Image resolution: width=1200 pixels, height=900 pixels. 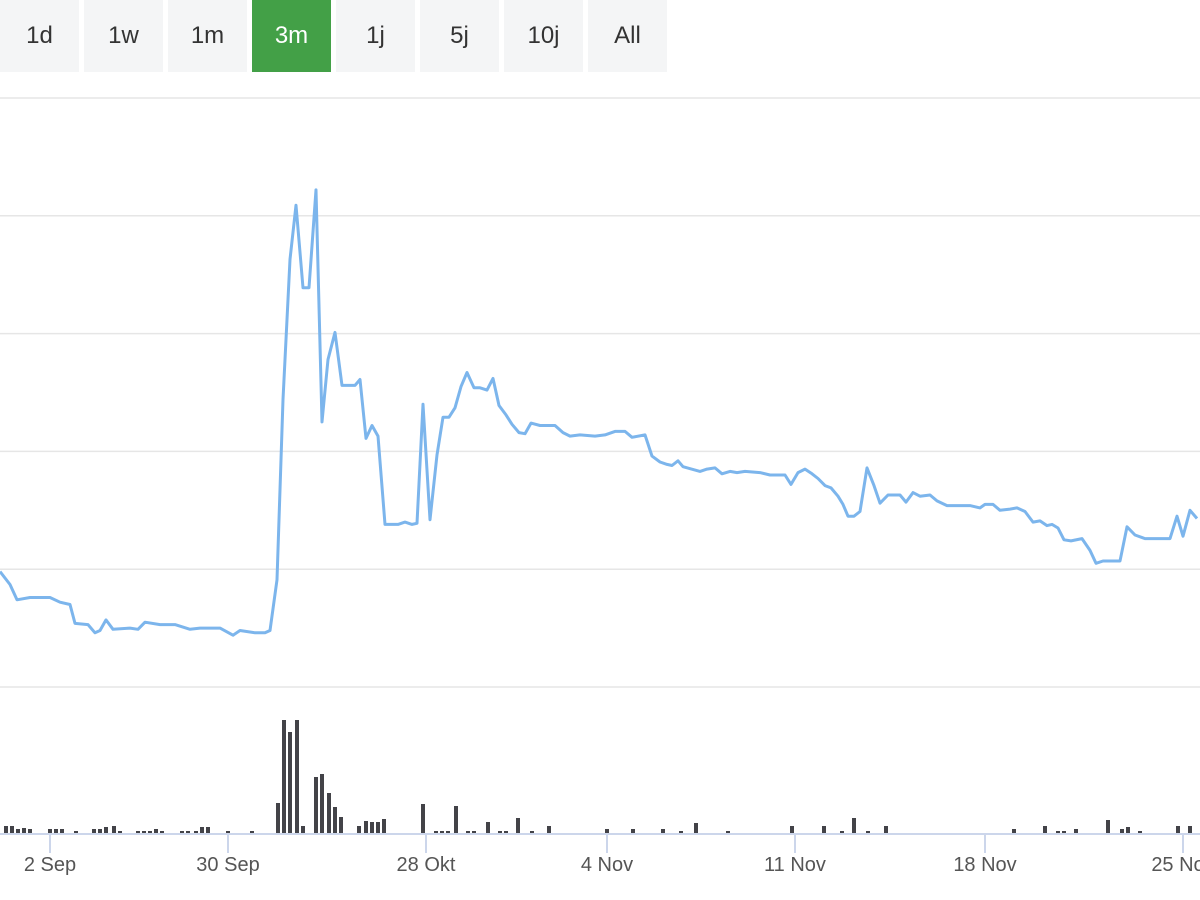 What do you see at coordinates (795, 865) in the screenshot?
I see `x-tick-label: 11 Nov` at bounding box center [795, 865].